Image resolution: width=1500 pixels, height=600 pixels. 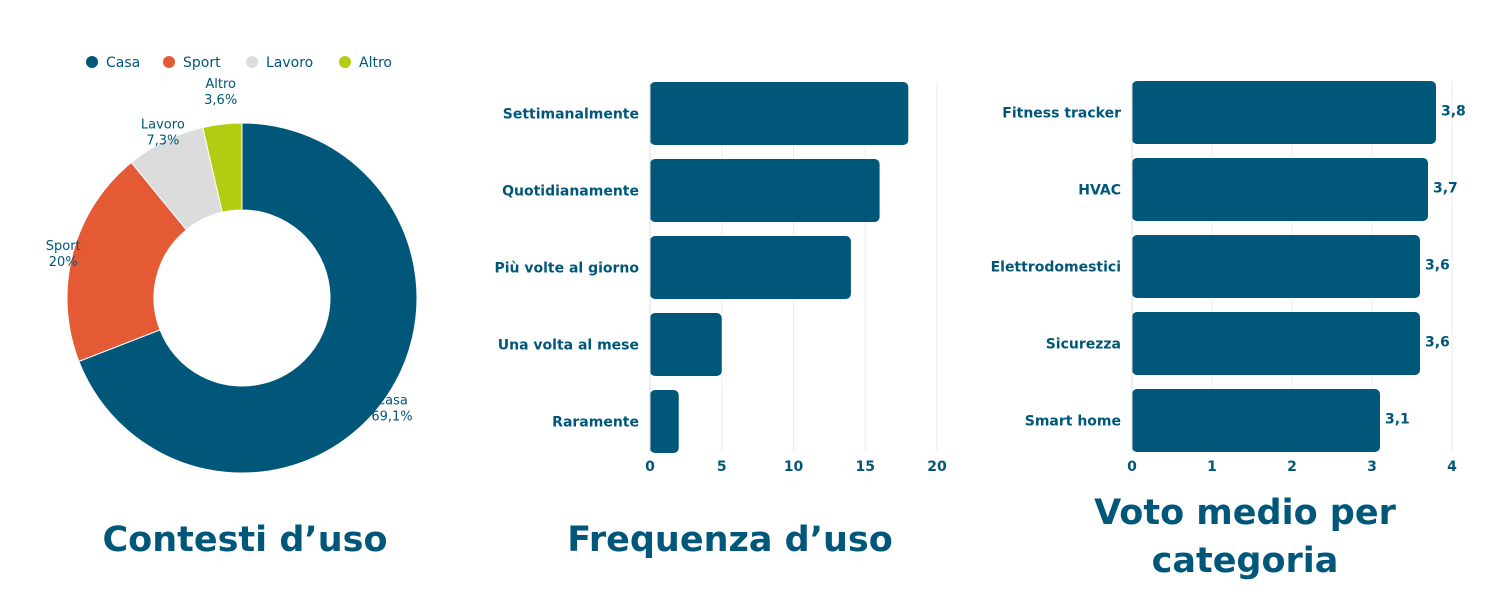 What do you see at coordinates (1372, 467) in the screenshot?
I see `voto-tick-label: 3` at bounding box center [1372, 467].